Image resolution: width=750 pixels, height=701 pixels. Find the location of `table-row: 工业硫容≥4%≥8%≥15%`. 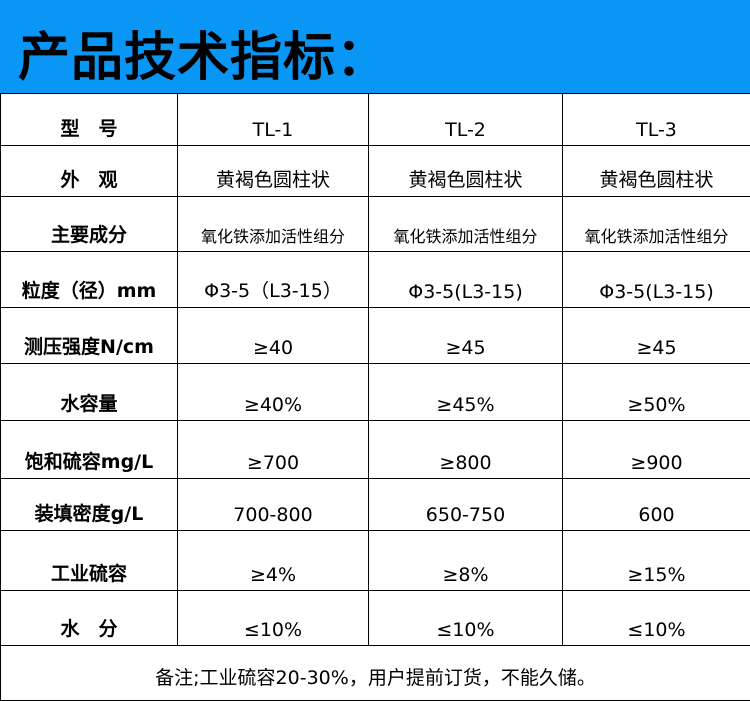

table-row: 工业硫容≥4%≥8%≥15% is located at coordinates (375, 561).